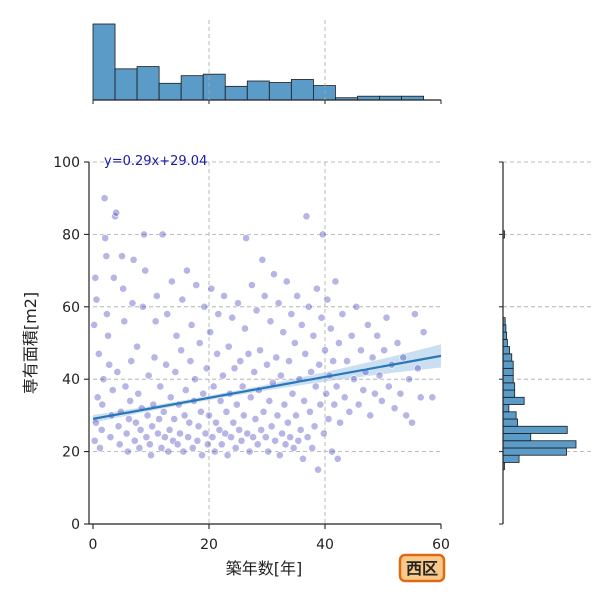 Image resolution: width=600 pixels, height=605 pixels. I want to click on regression-line, so click(267, 387).